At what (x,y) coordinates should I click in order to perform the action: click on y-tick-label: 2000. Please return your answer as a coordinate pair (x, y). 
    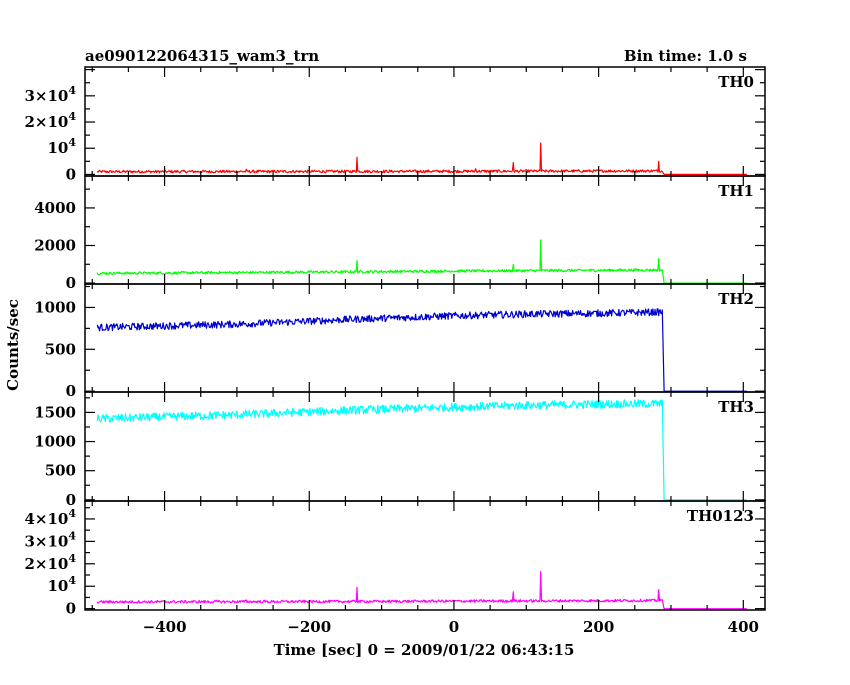
    Looking at the image, I should click on (55, 245).